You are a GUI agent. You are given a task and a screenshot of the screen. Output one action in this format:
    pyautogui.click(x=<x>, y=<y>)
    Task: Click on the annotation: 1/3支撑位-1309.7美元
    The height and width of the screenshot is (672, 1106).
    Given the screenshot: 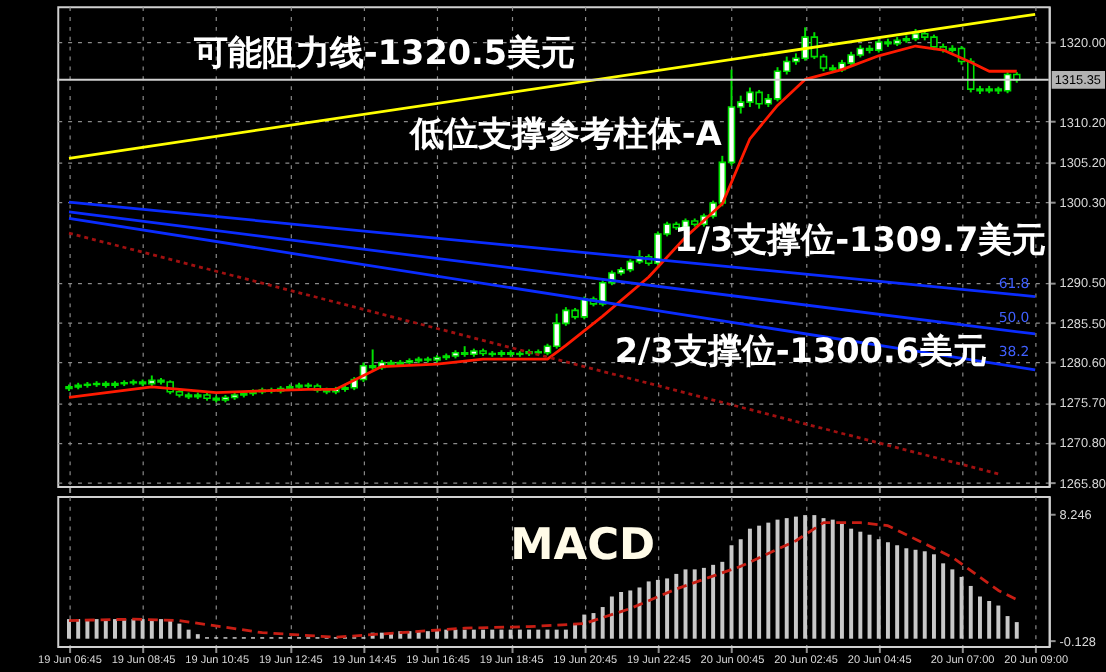 What is the action you would take?
    pyautogui.click(x=860, y=239)
    